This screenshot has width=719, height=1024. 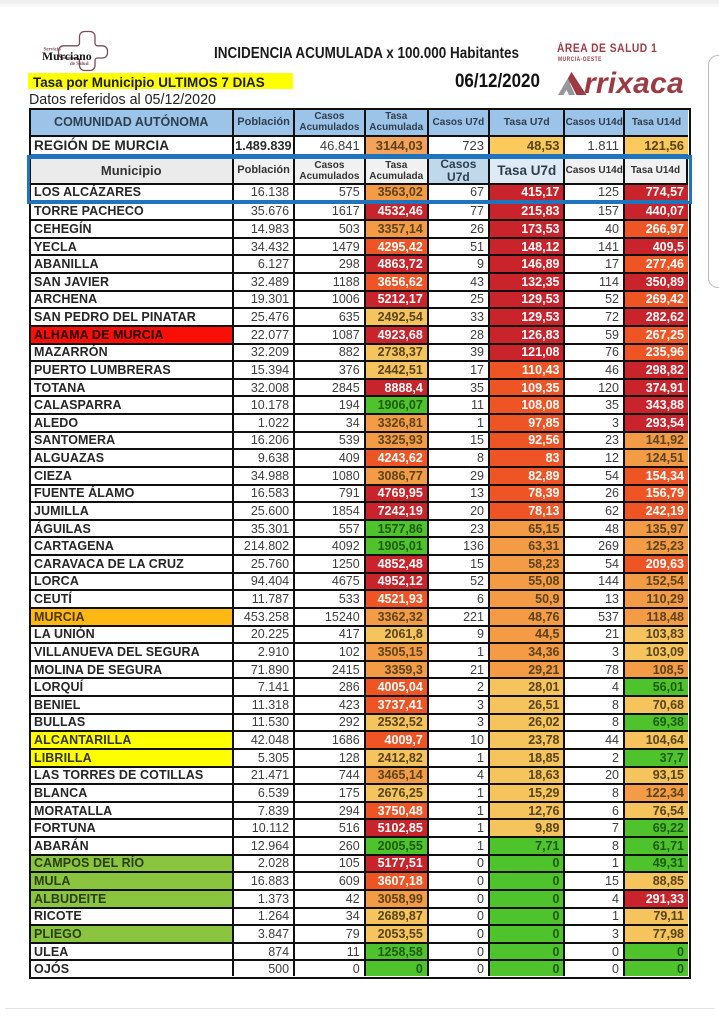 I want to click on svg-text: de Salud, so click(x=79, y=64).